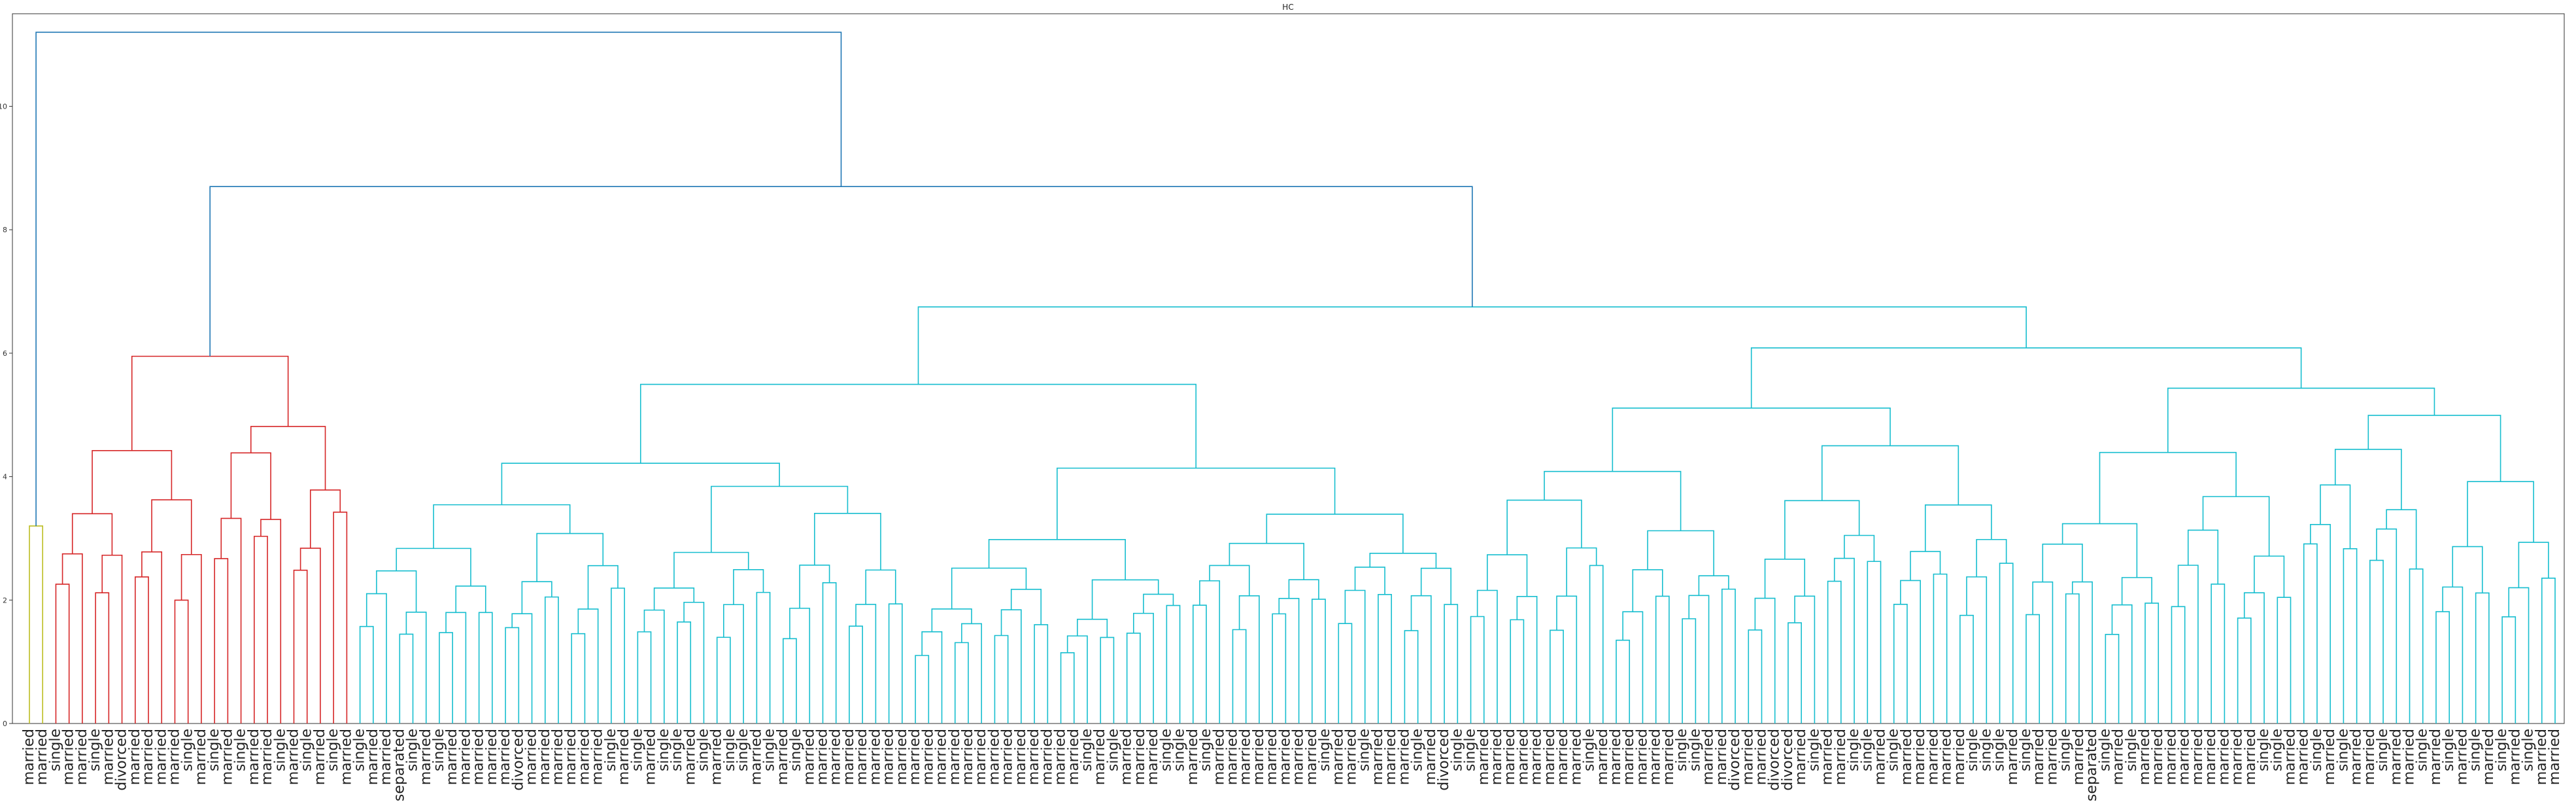 The image size is (2576, 802). What do you see at coordinates (3, 107) in the screenshot?
I see `y-tick-label: 10` at bounding box center [3, 107].